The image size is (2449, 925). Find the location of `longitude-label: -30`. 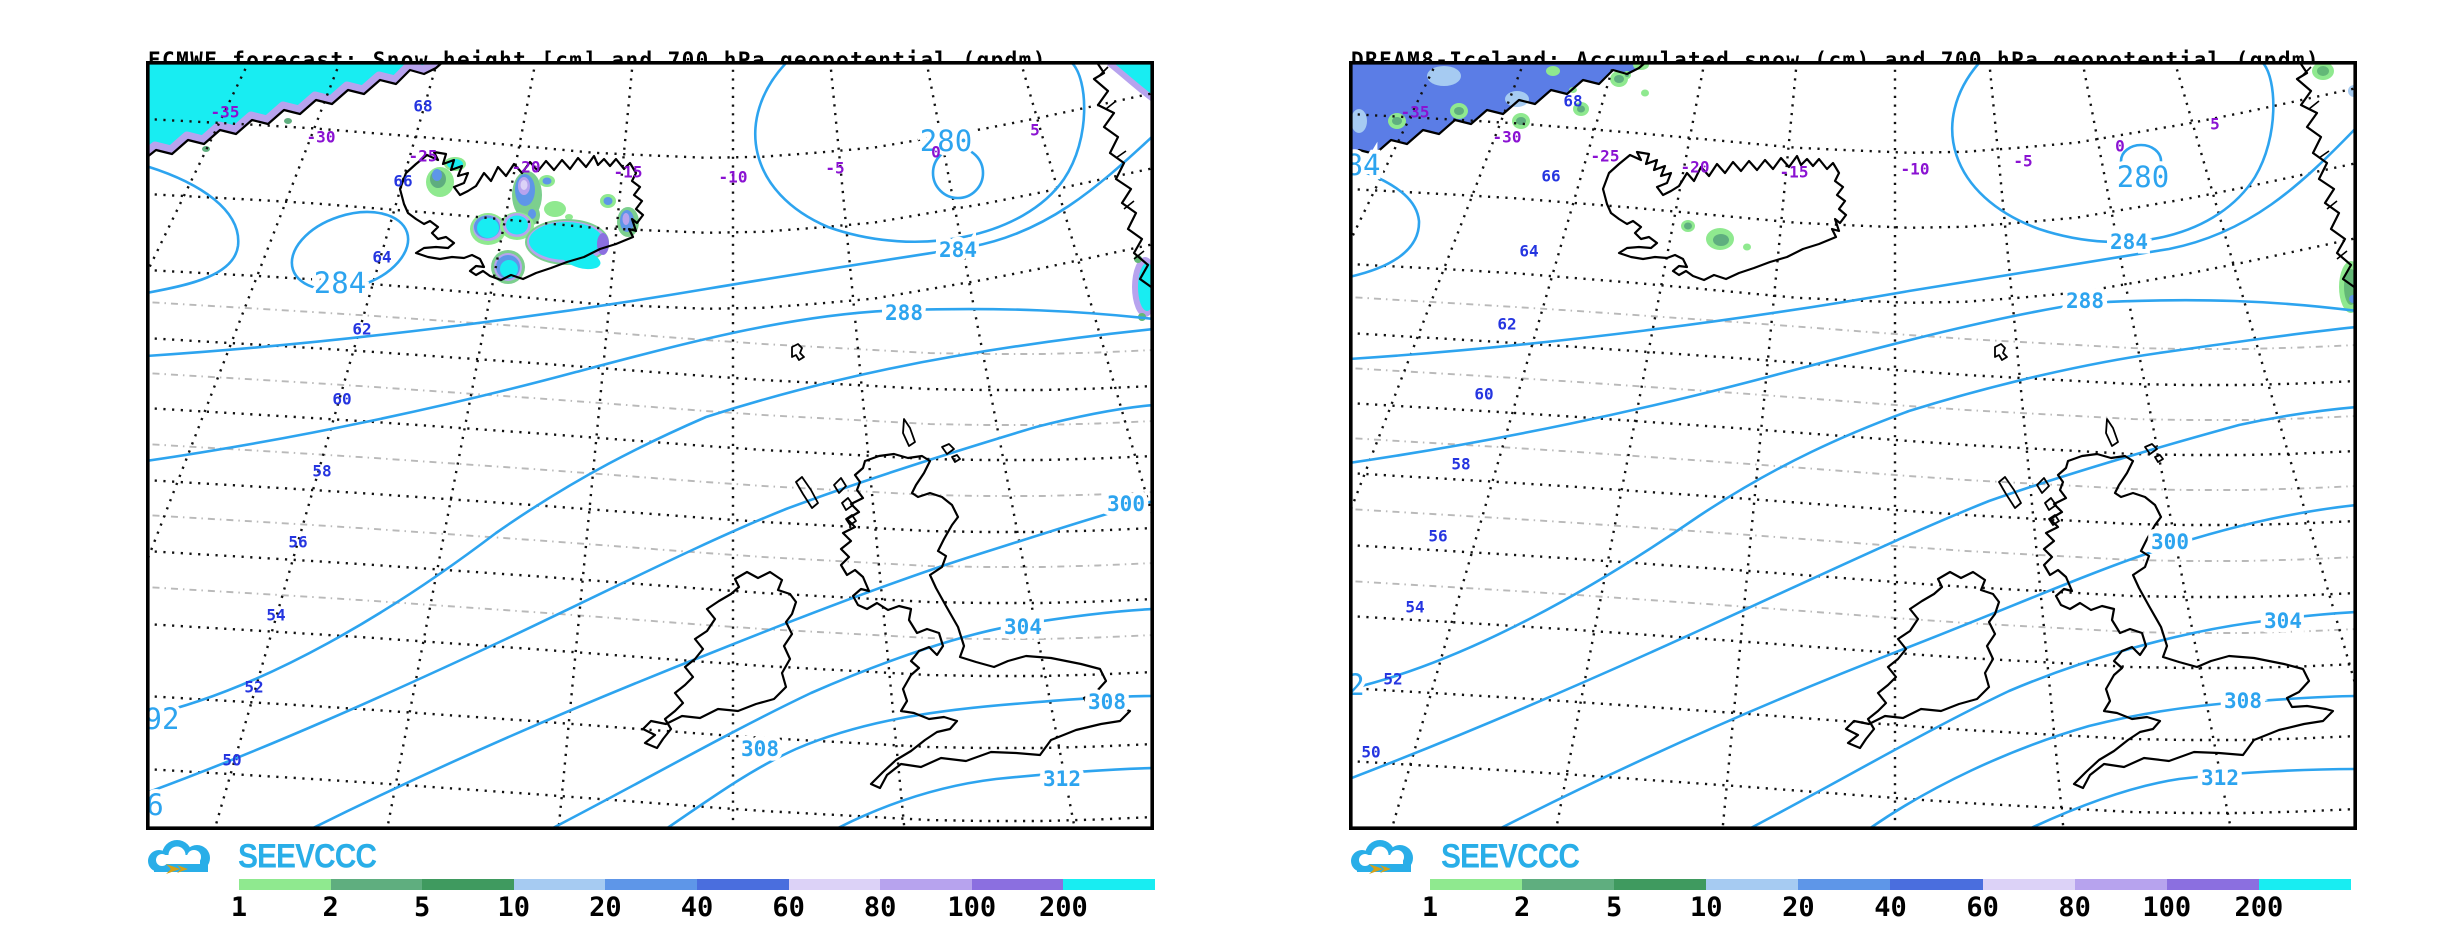

longitude-label: -30 is located at coordinates (321, 137).